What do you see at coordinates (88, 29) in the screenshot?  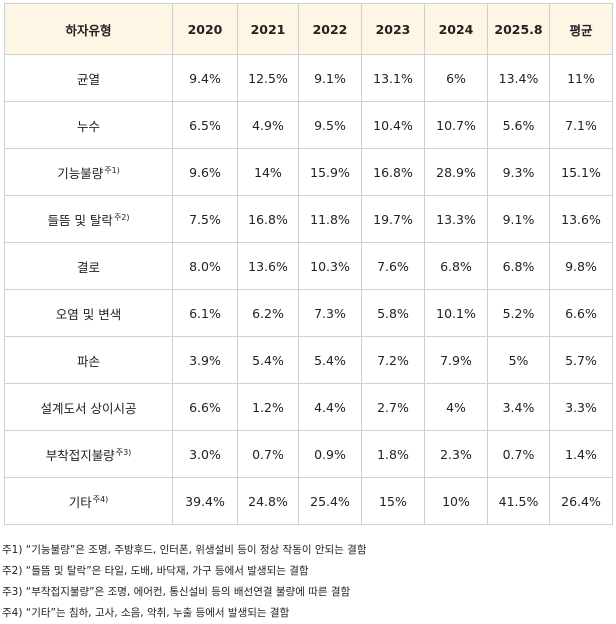 I see `header-cell: 하자유형` at bounding box center [88, 29].